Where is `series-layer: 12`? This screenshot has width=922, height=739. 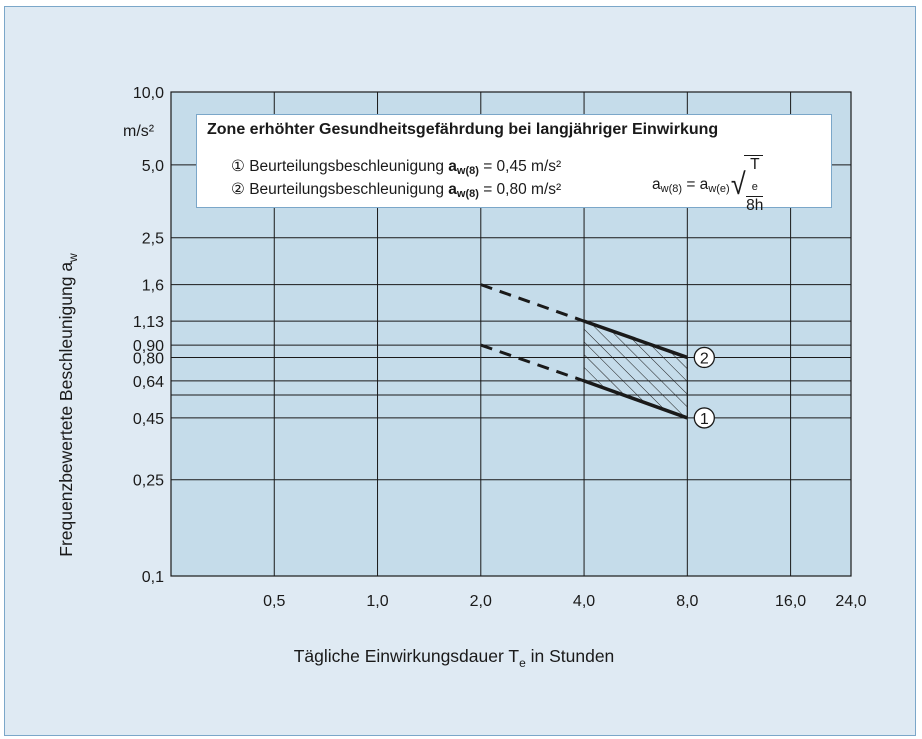
series-layer: 12 is located at coordinates (597, 356).